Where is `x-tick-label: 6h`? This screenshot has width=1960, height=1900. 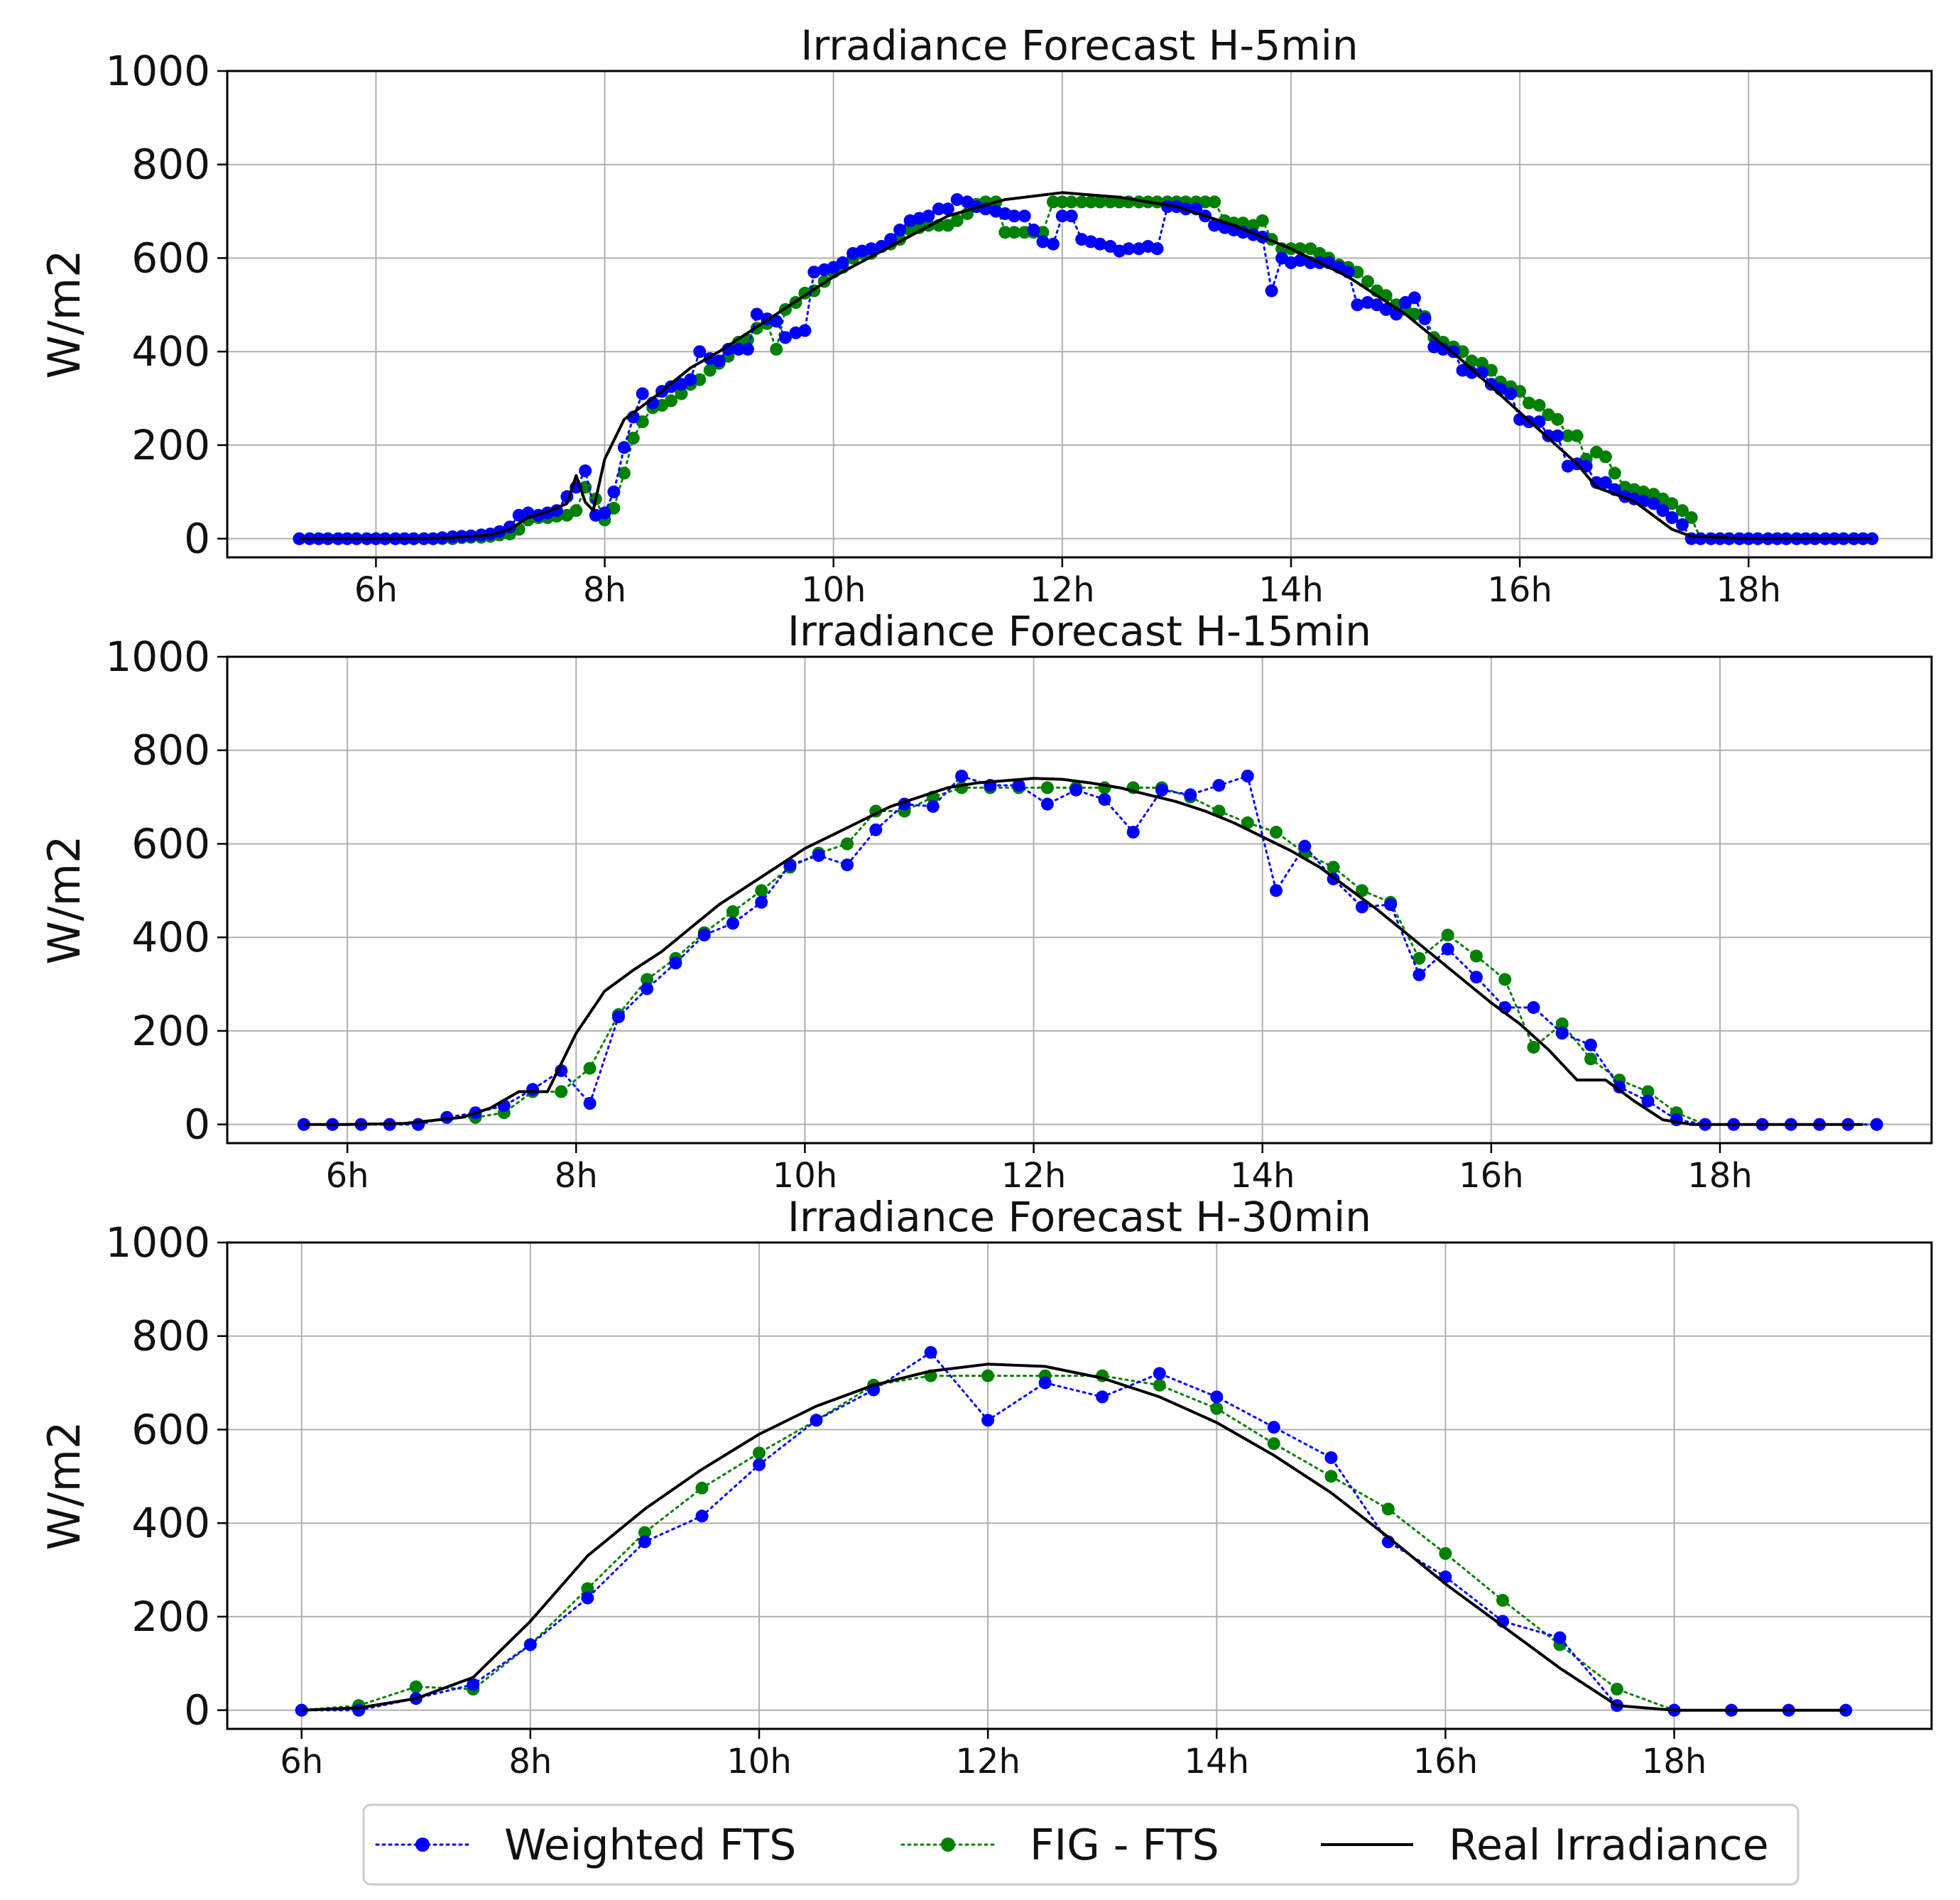 x-tick-label: 6h is located at coordinates (376, 590).